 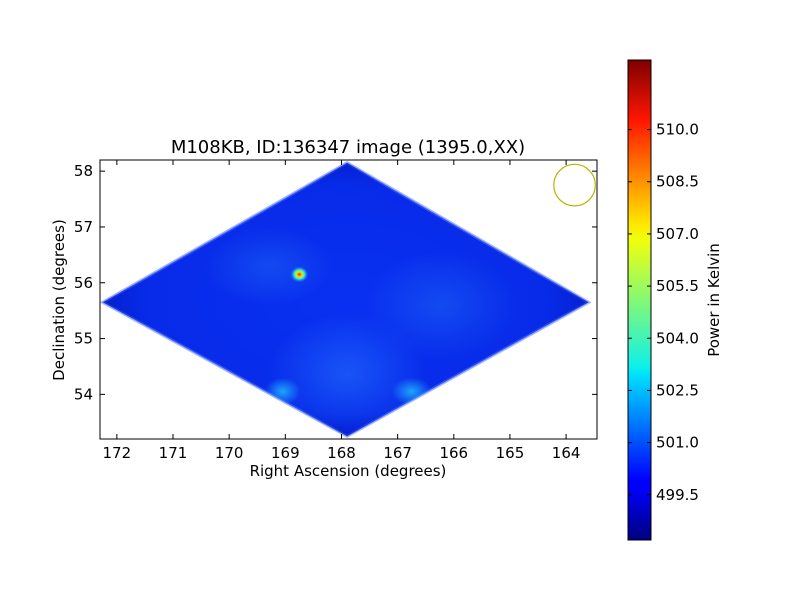 I want to click on x-axis-label: Right Ascension (degrees), so click(x=348, y=471).